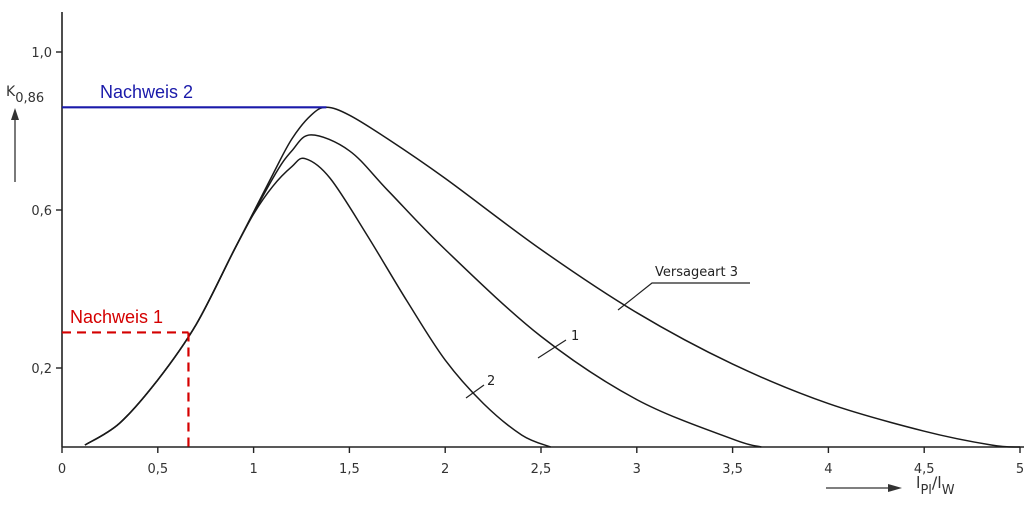 The image size is (1026, 517). What do you see at coordinates (732, 469) in the screenshot?
I see `x-tick-label: 3,5` at bounding box center [732, 469].